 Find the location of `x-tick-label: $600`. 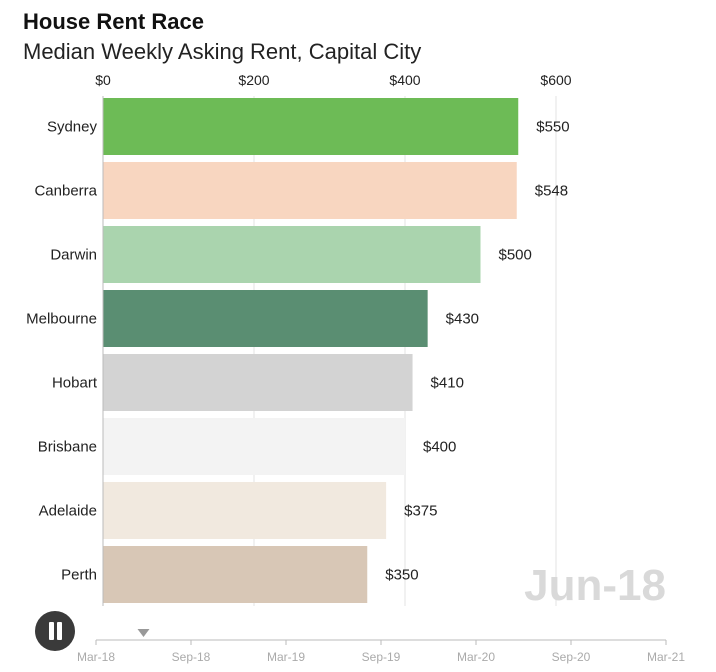

x-tick-label: $600 is located at coordinates (555, 80).